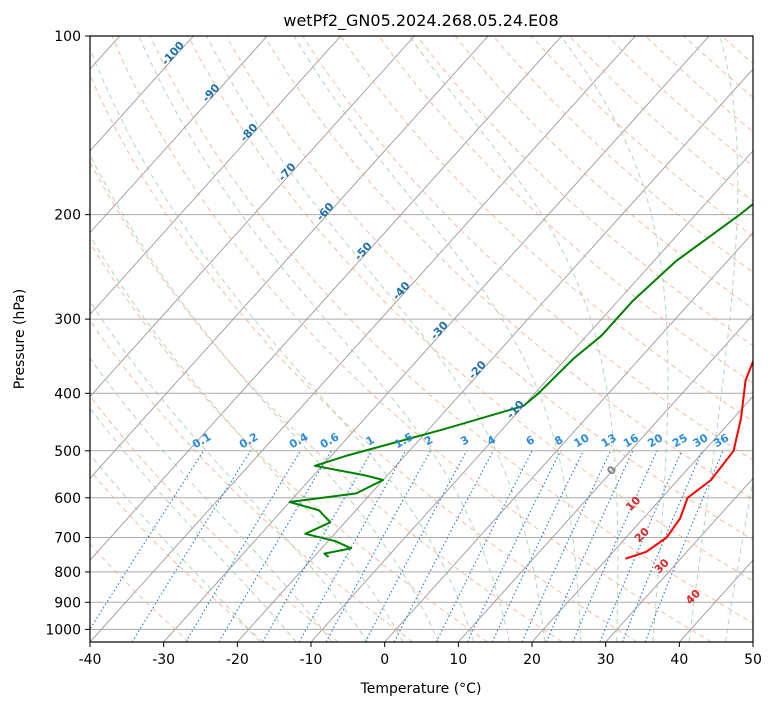 The width and height of the screenshot is (775, 708). What do you see at coordinates (439, 330) in the screenshot?
I see `dry-adiabat-label: -30` at bounding box center [439, 330].